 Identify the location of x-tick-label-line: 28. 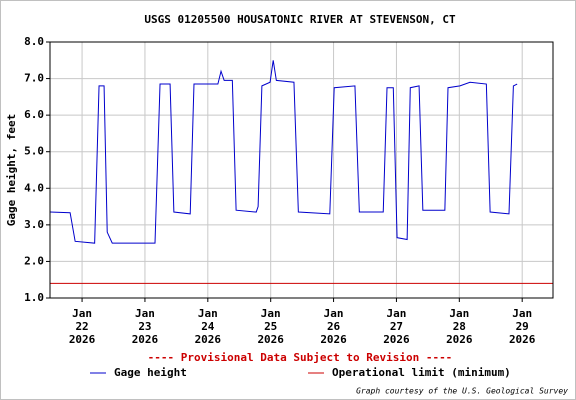
(459, 326).